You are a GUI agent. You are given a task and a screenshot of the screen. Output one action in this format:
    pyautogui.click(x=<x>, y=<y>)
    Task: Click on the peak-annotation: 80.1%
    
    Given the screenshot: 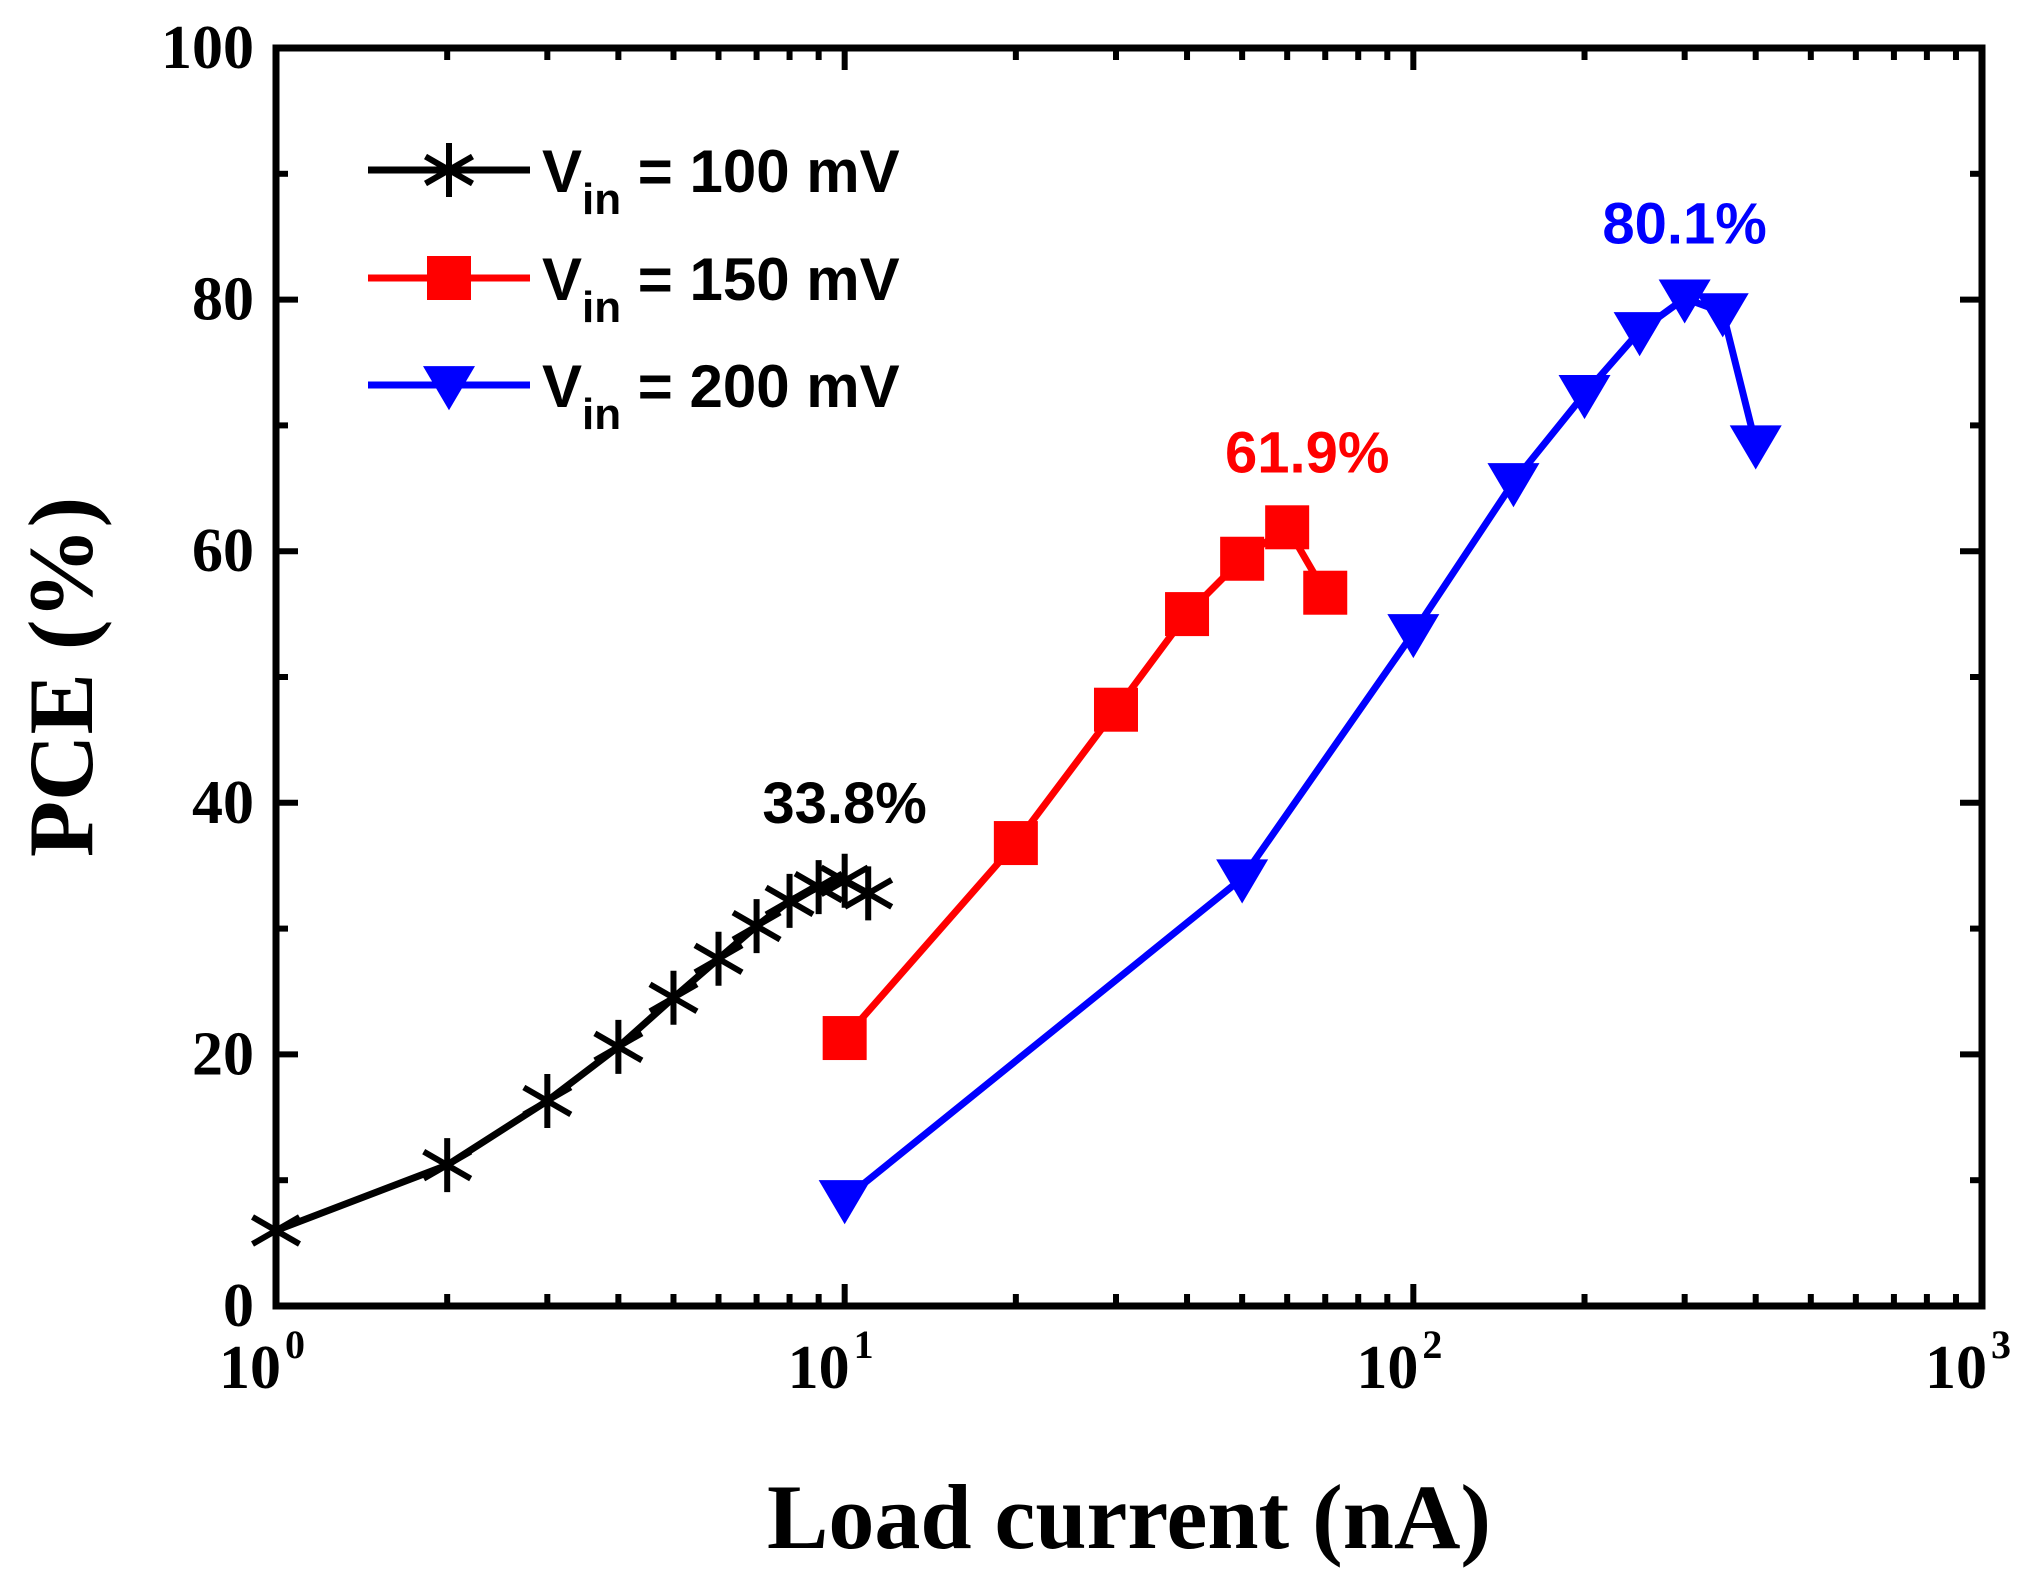 What is the action you would take?
    pyautogui.click(x=1684, y=223)
    